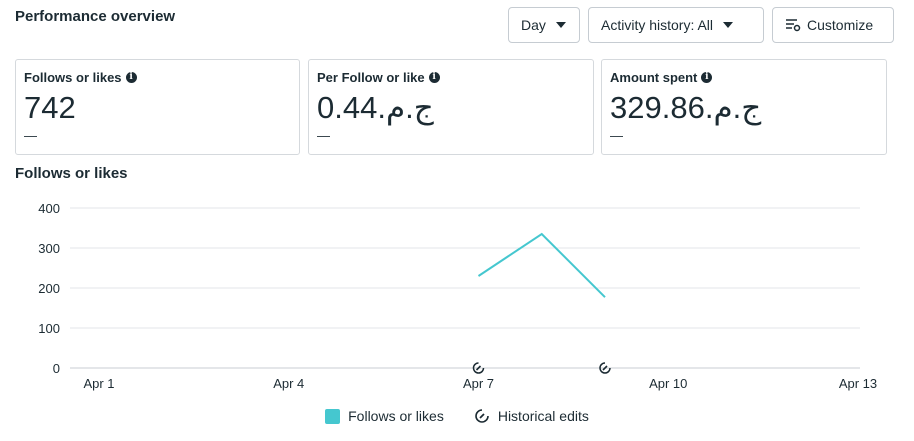 This screenshot has height=441, width=914. I want to click on legend-item-series: Follows or likes, so click(384, 416).